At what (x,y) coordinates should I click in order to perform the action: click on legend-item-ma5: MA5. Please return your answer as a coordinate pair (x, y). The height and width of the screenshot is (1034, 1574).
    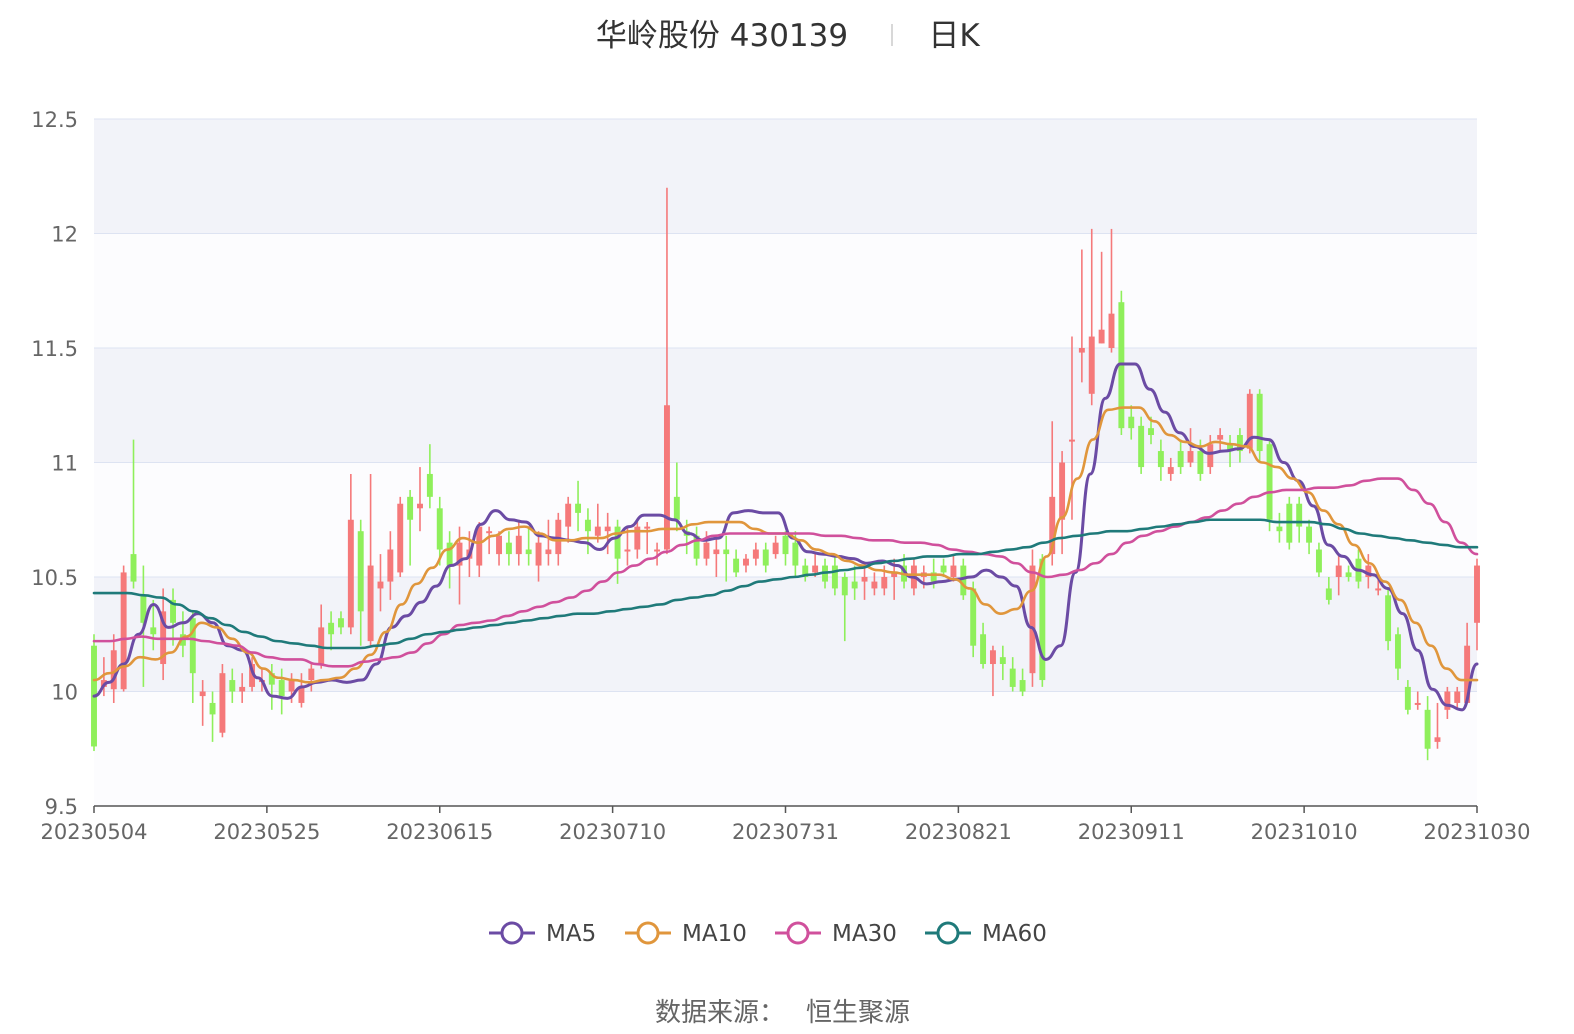
    Looking at the image, I should click on (542, 934).